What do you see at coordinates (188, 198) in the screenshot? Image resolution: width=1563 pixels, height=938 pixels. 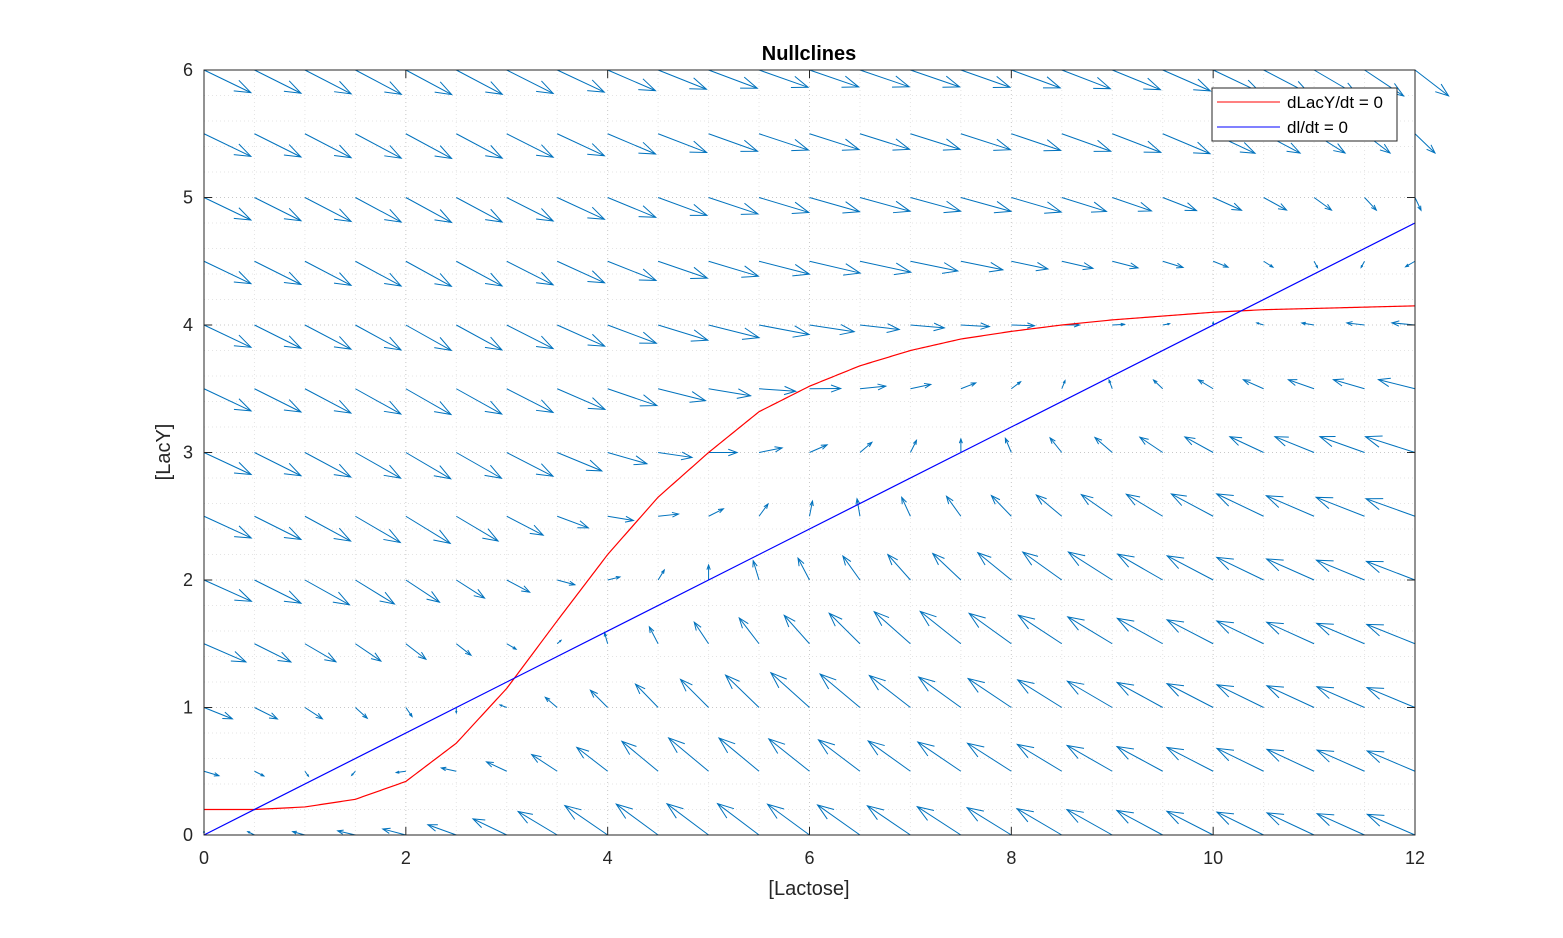 I see `y-tick-label: 5` at bounding box center [188, 198].